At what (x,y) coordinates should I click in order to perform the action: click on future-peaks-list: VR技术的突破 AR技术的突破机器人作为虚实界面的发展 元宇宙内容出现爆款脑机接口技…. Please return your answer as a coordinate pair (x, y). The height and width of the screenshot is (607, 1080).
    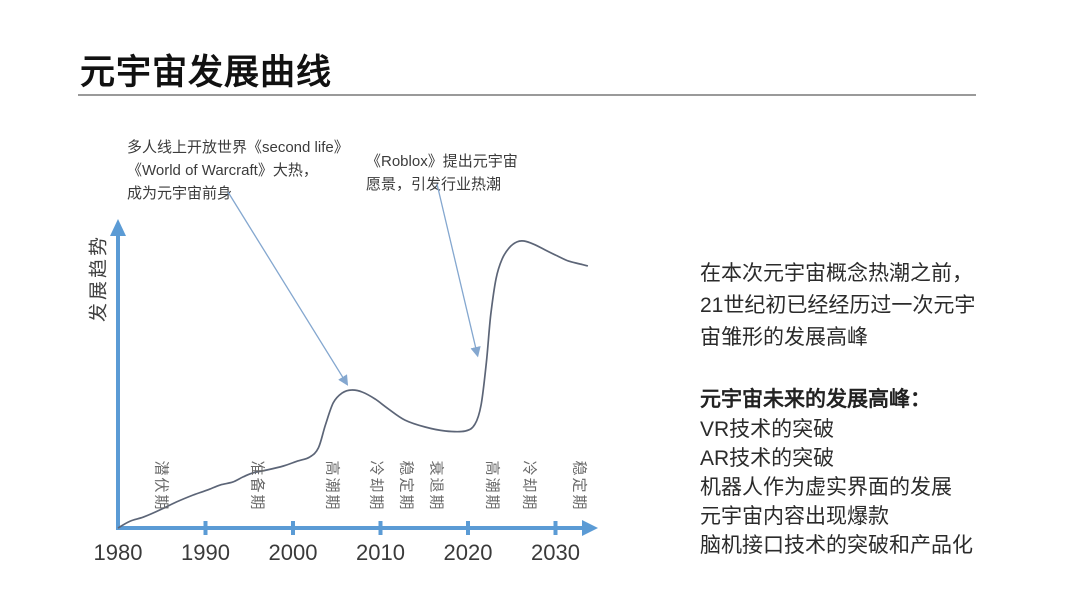
    Looking at the image, I should click on (865, 487).